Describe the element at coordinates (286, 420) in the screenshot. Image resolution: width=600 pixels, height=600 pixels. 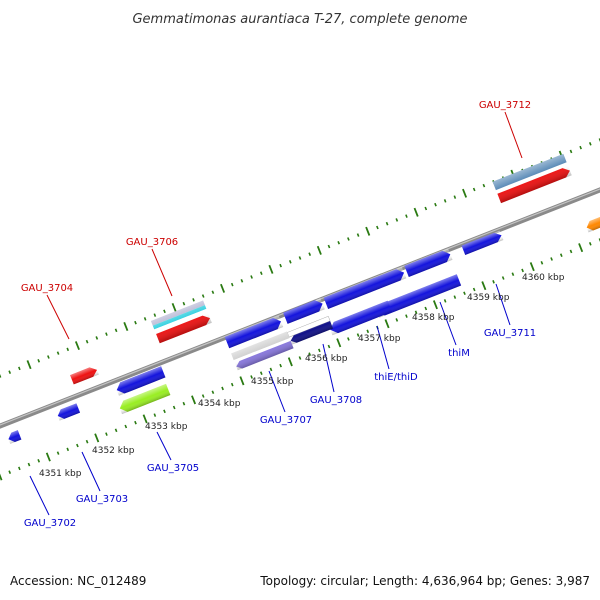
I see `gene-label: GAU_3707` at that location.